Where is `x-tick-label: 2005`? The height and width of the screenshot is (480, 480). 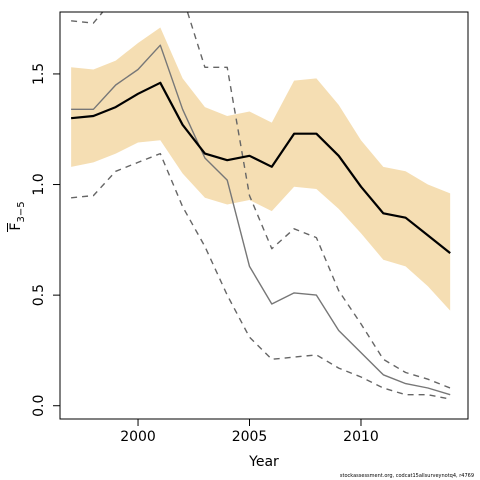
x-tick-label: 2005 is located at coordinates (250, 437).